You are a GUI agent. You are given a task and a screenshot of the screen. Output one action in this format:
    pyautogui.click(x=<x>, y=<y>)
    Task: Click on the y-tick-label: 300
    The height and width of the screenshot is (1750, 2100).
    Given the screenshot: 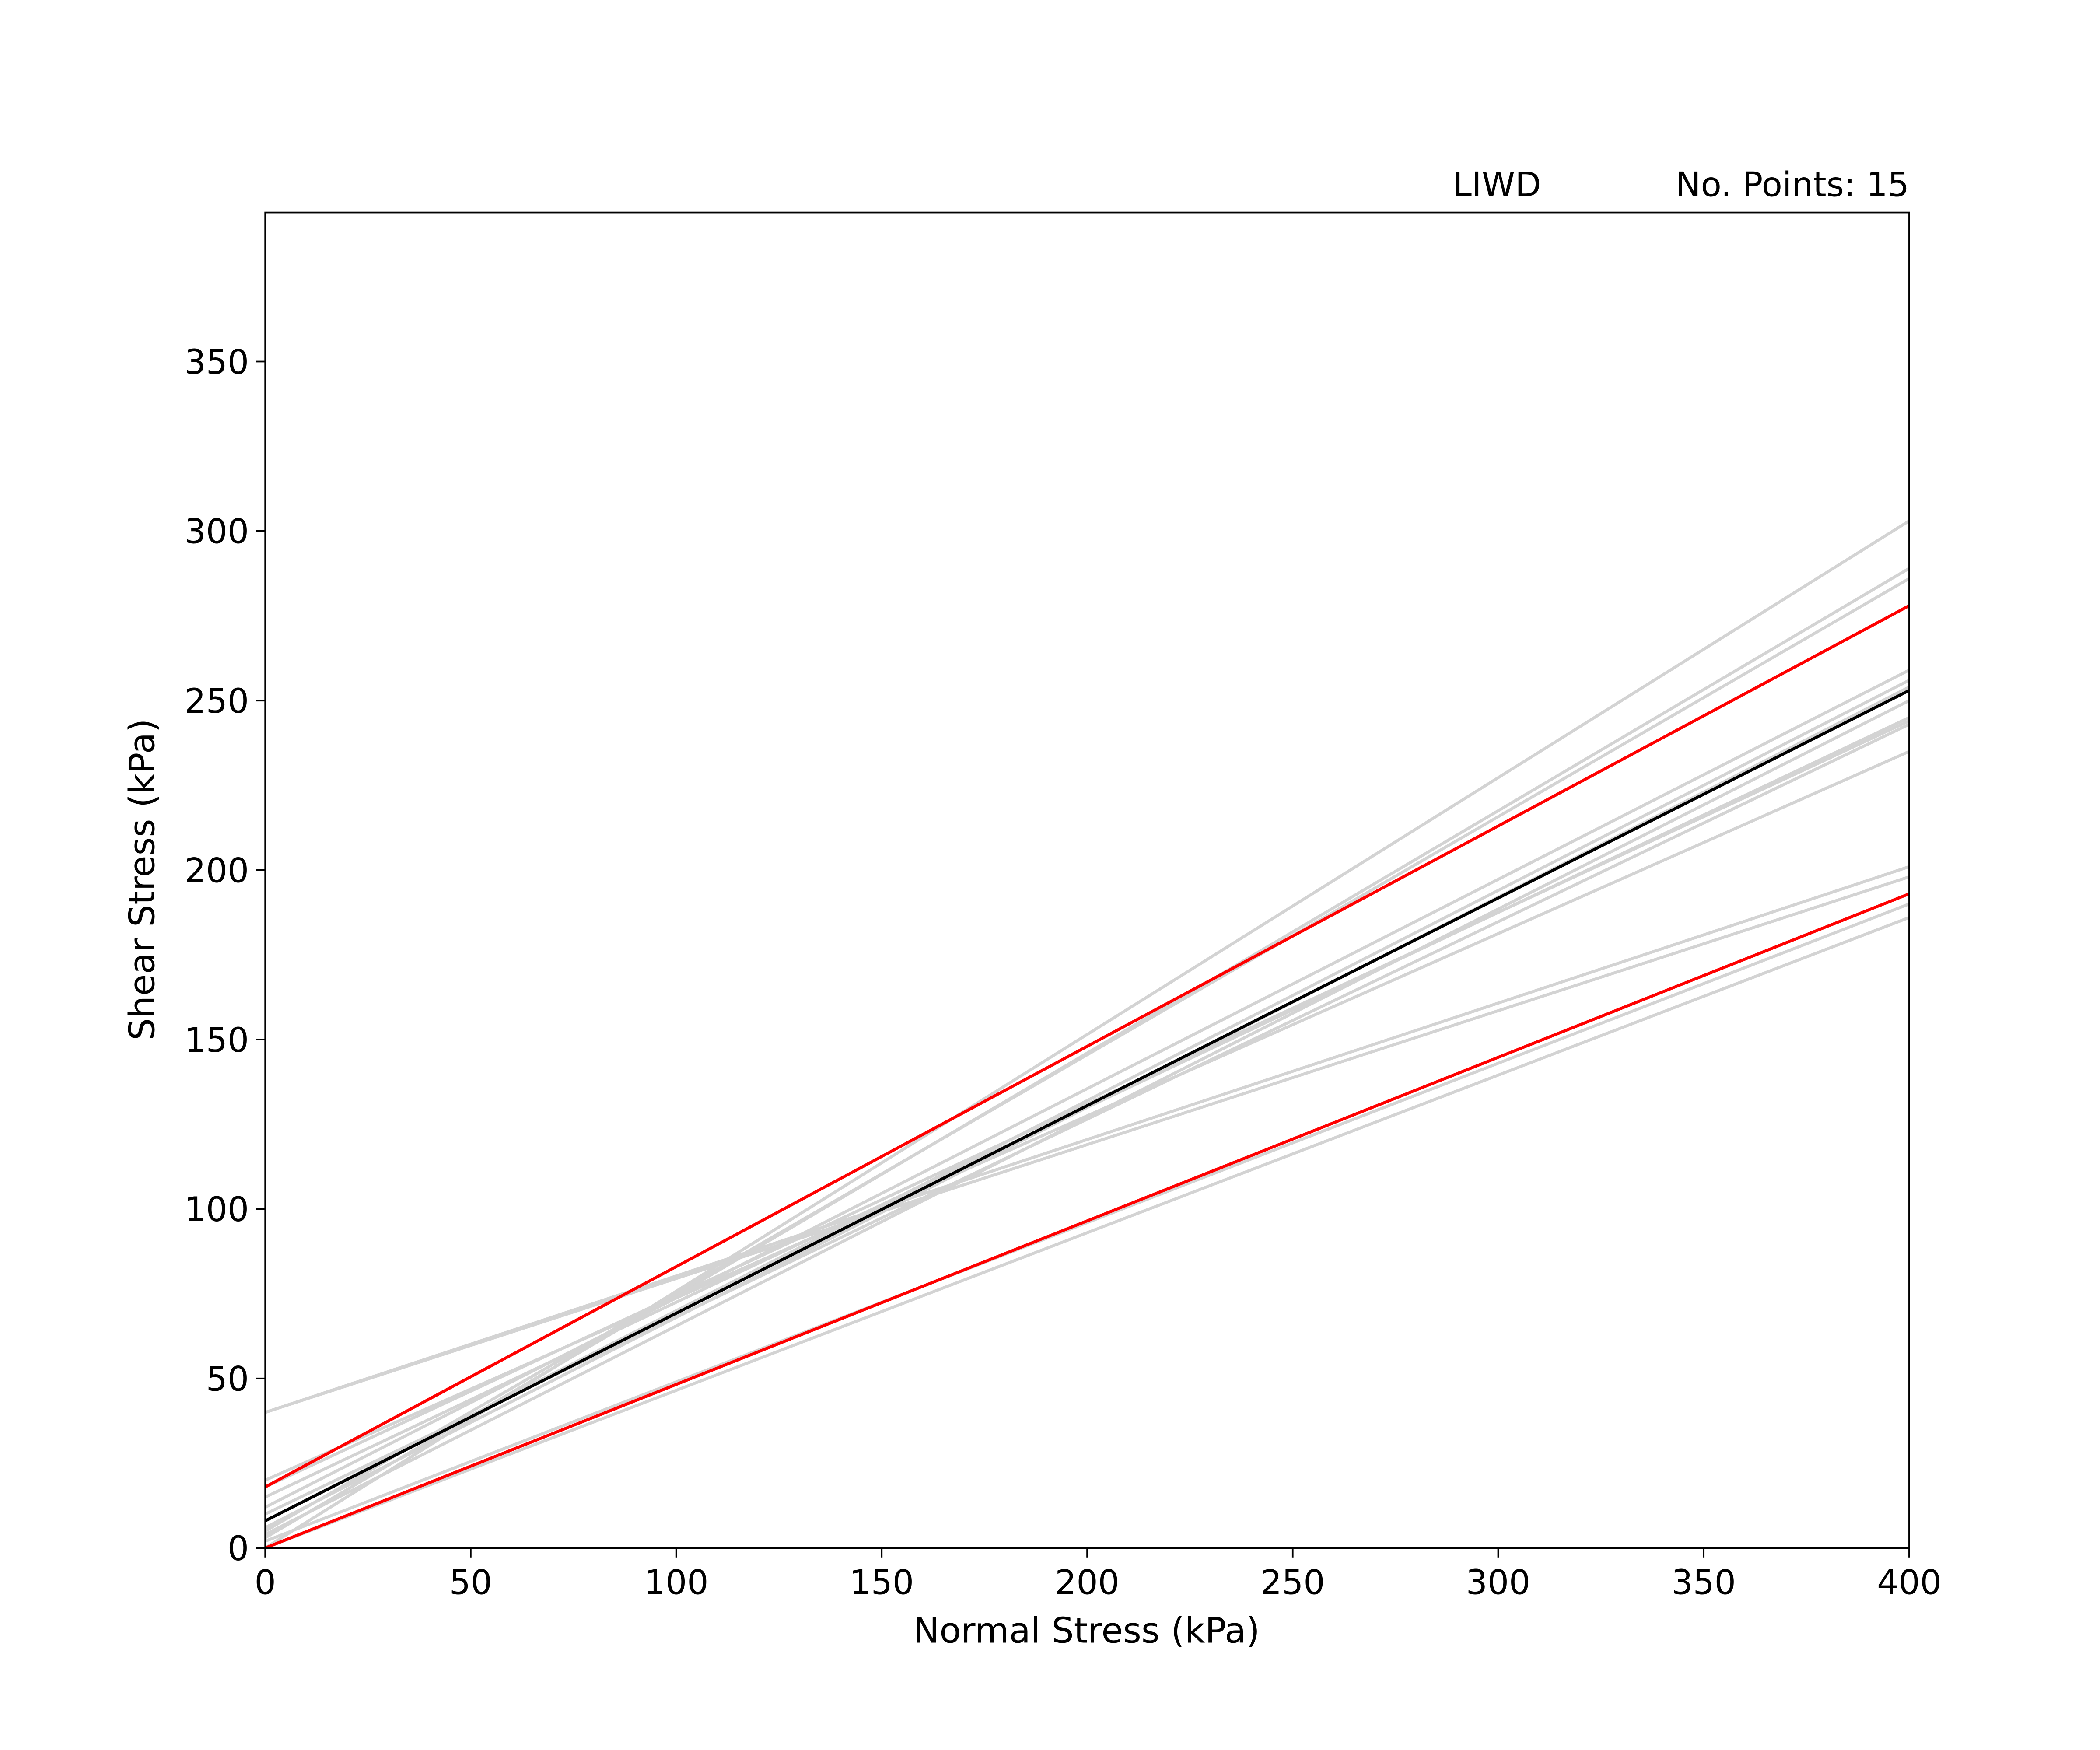 What is the action you would take?
    pyautogui.click(x=217, y=532)
    